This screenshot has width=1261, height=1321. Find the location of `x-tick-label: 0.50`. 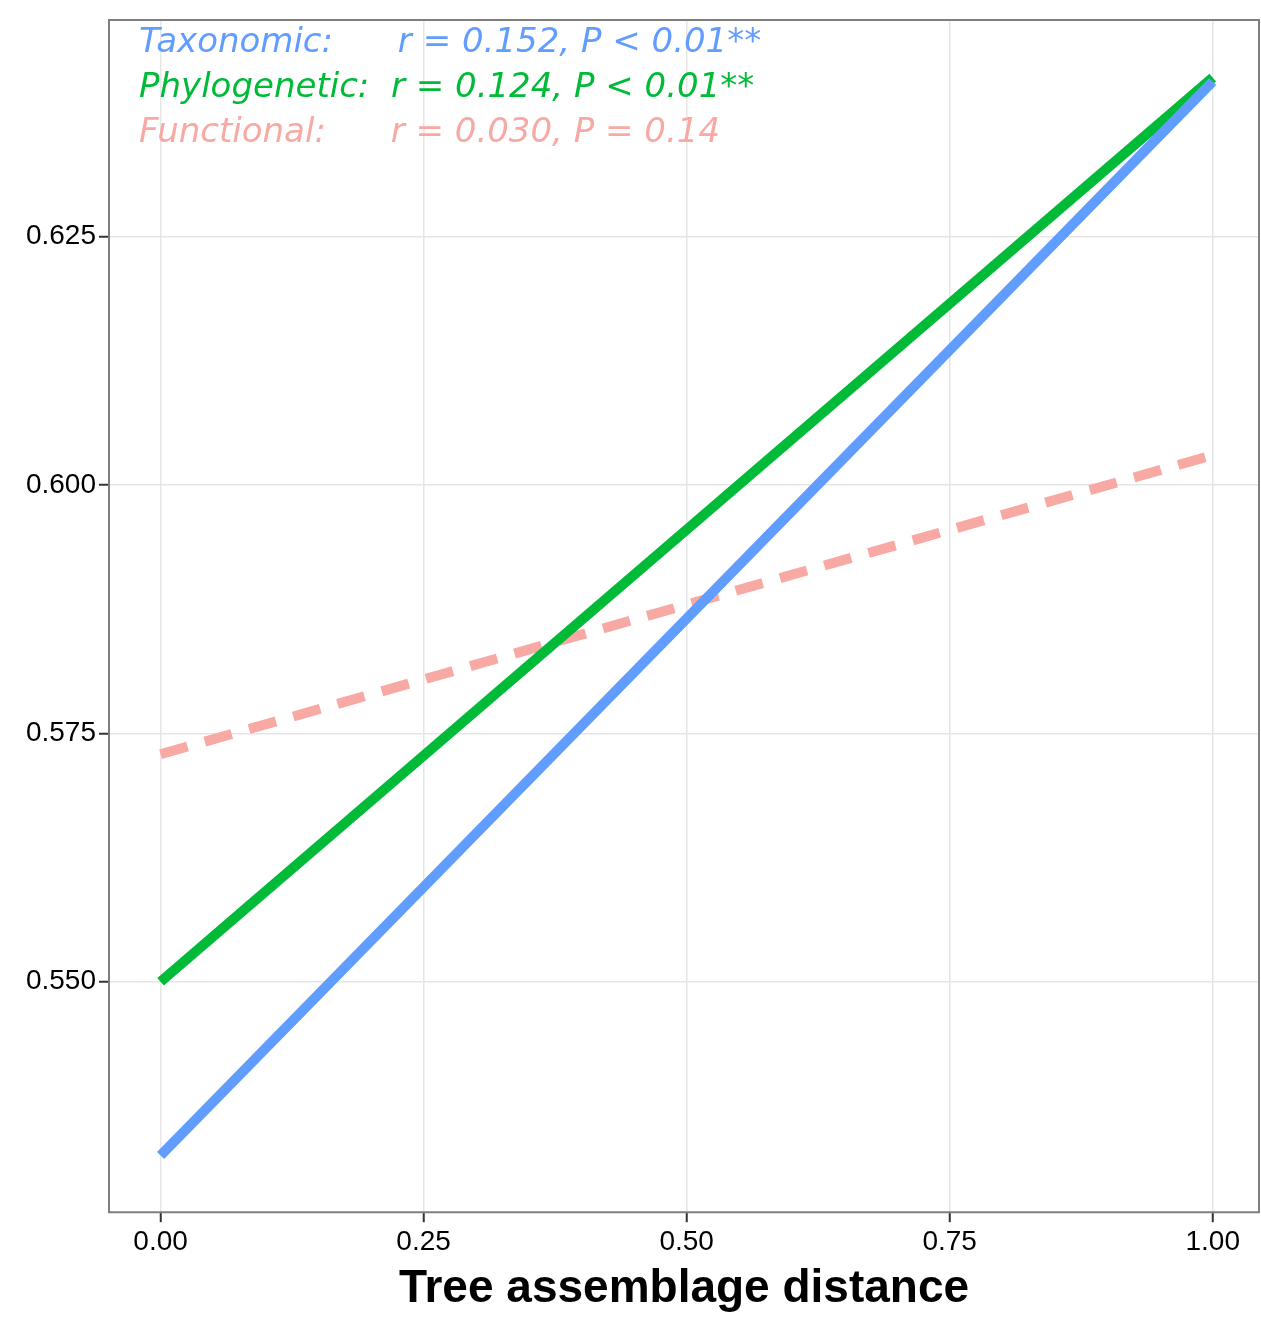

x-tick-label: 0.50 is located at coordinates (686, 1240).